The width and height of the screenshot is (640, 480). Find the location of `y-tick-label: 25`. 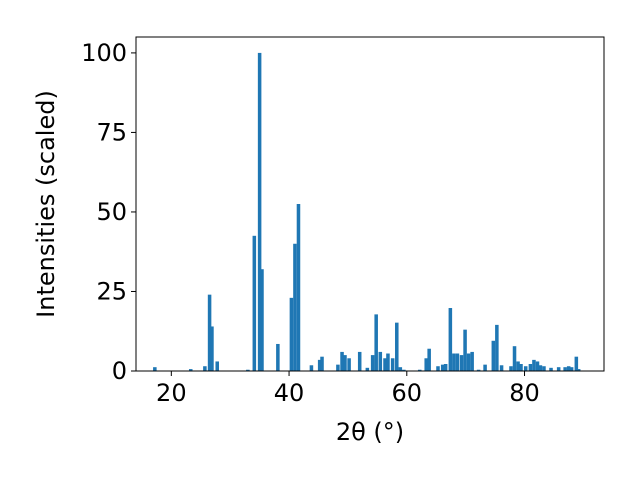

y-tick-label: 25 is located at coordinates (111, 291).